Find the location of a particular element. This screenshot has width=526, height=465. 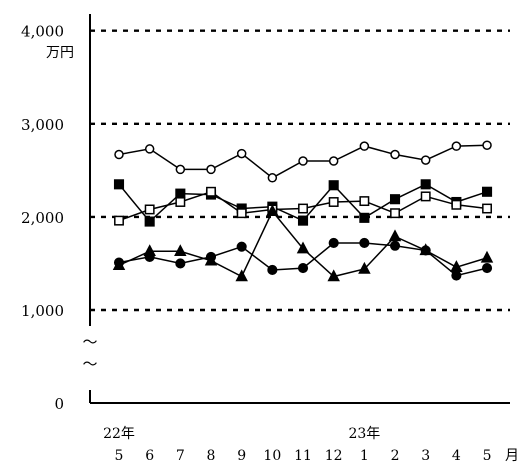

series-open-square is located at coordinates (303, 206).